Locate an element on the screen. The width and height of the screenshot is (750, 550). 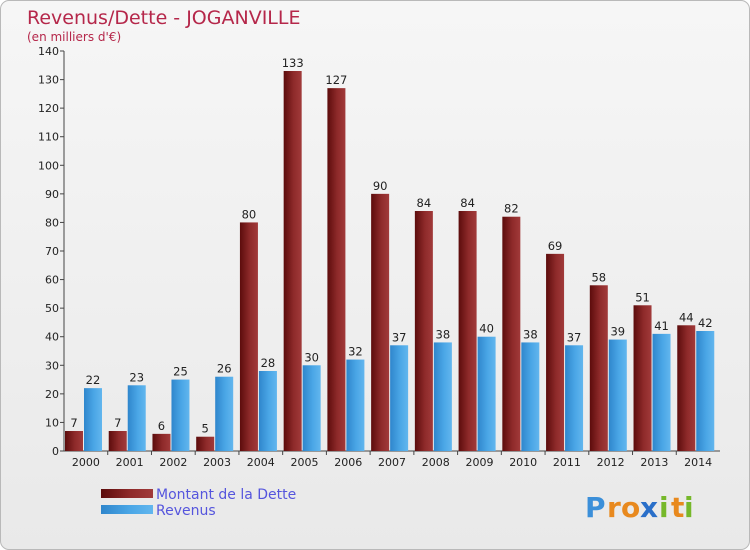
x-tick-label: 2006 is located at coordinates (348, 462).